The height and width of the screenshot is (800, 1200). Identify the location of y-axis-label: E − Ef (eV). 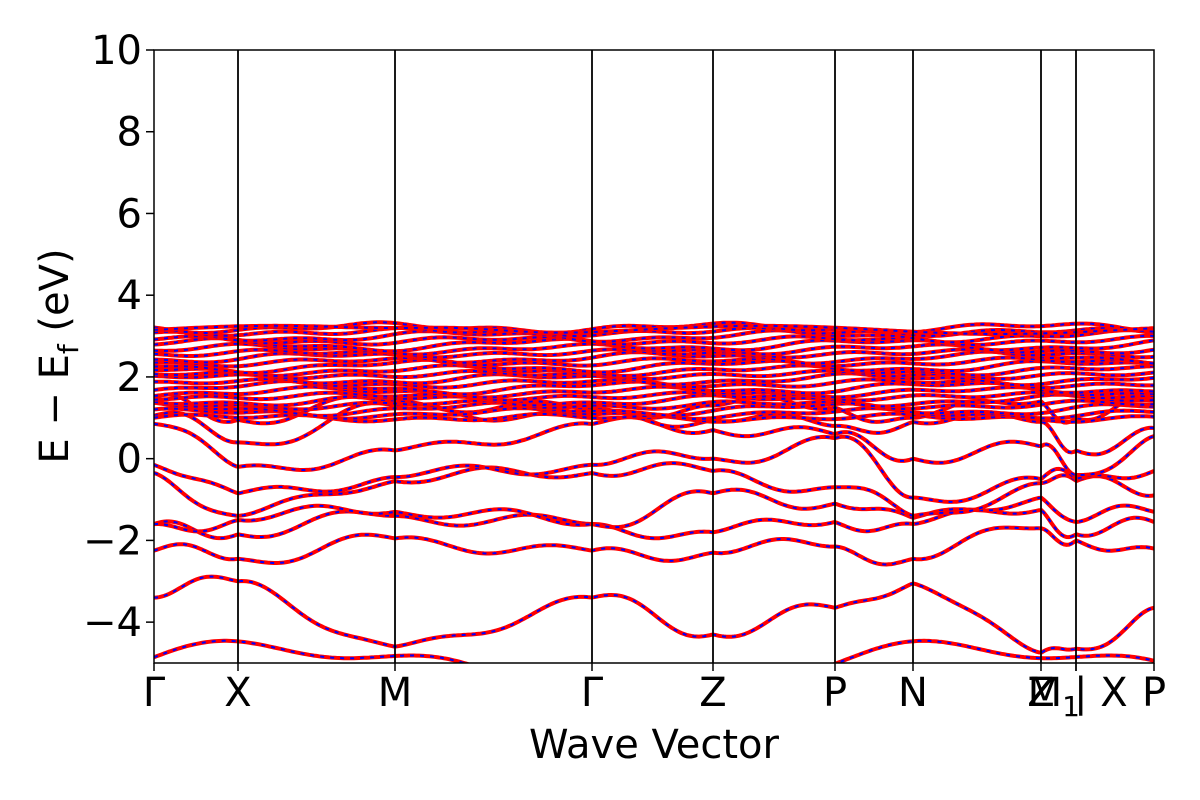
(58, 355).